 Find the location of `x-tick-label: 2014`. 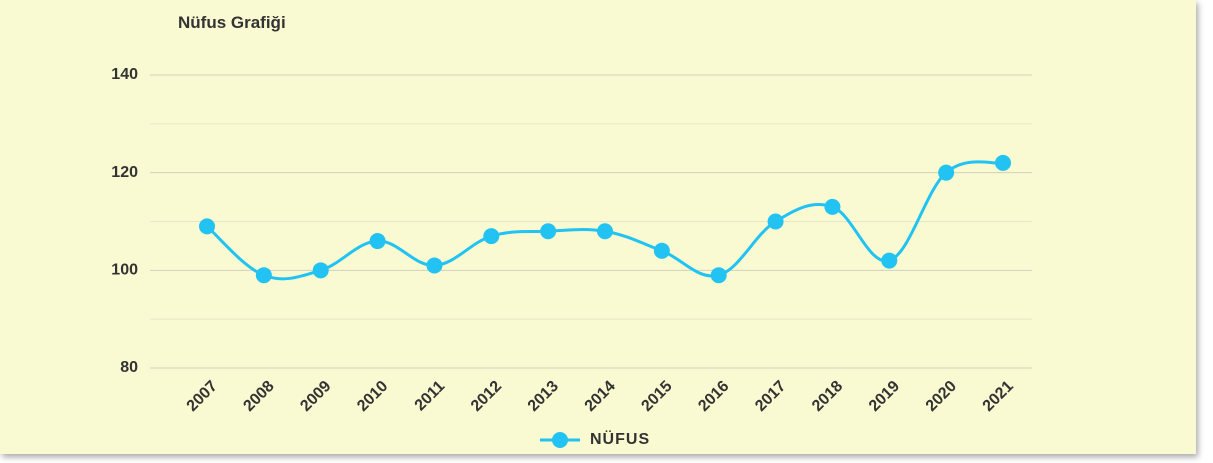

x-tick-label: 2014 is located at coordinates (600, 396).